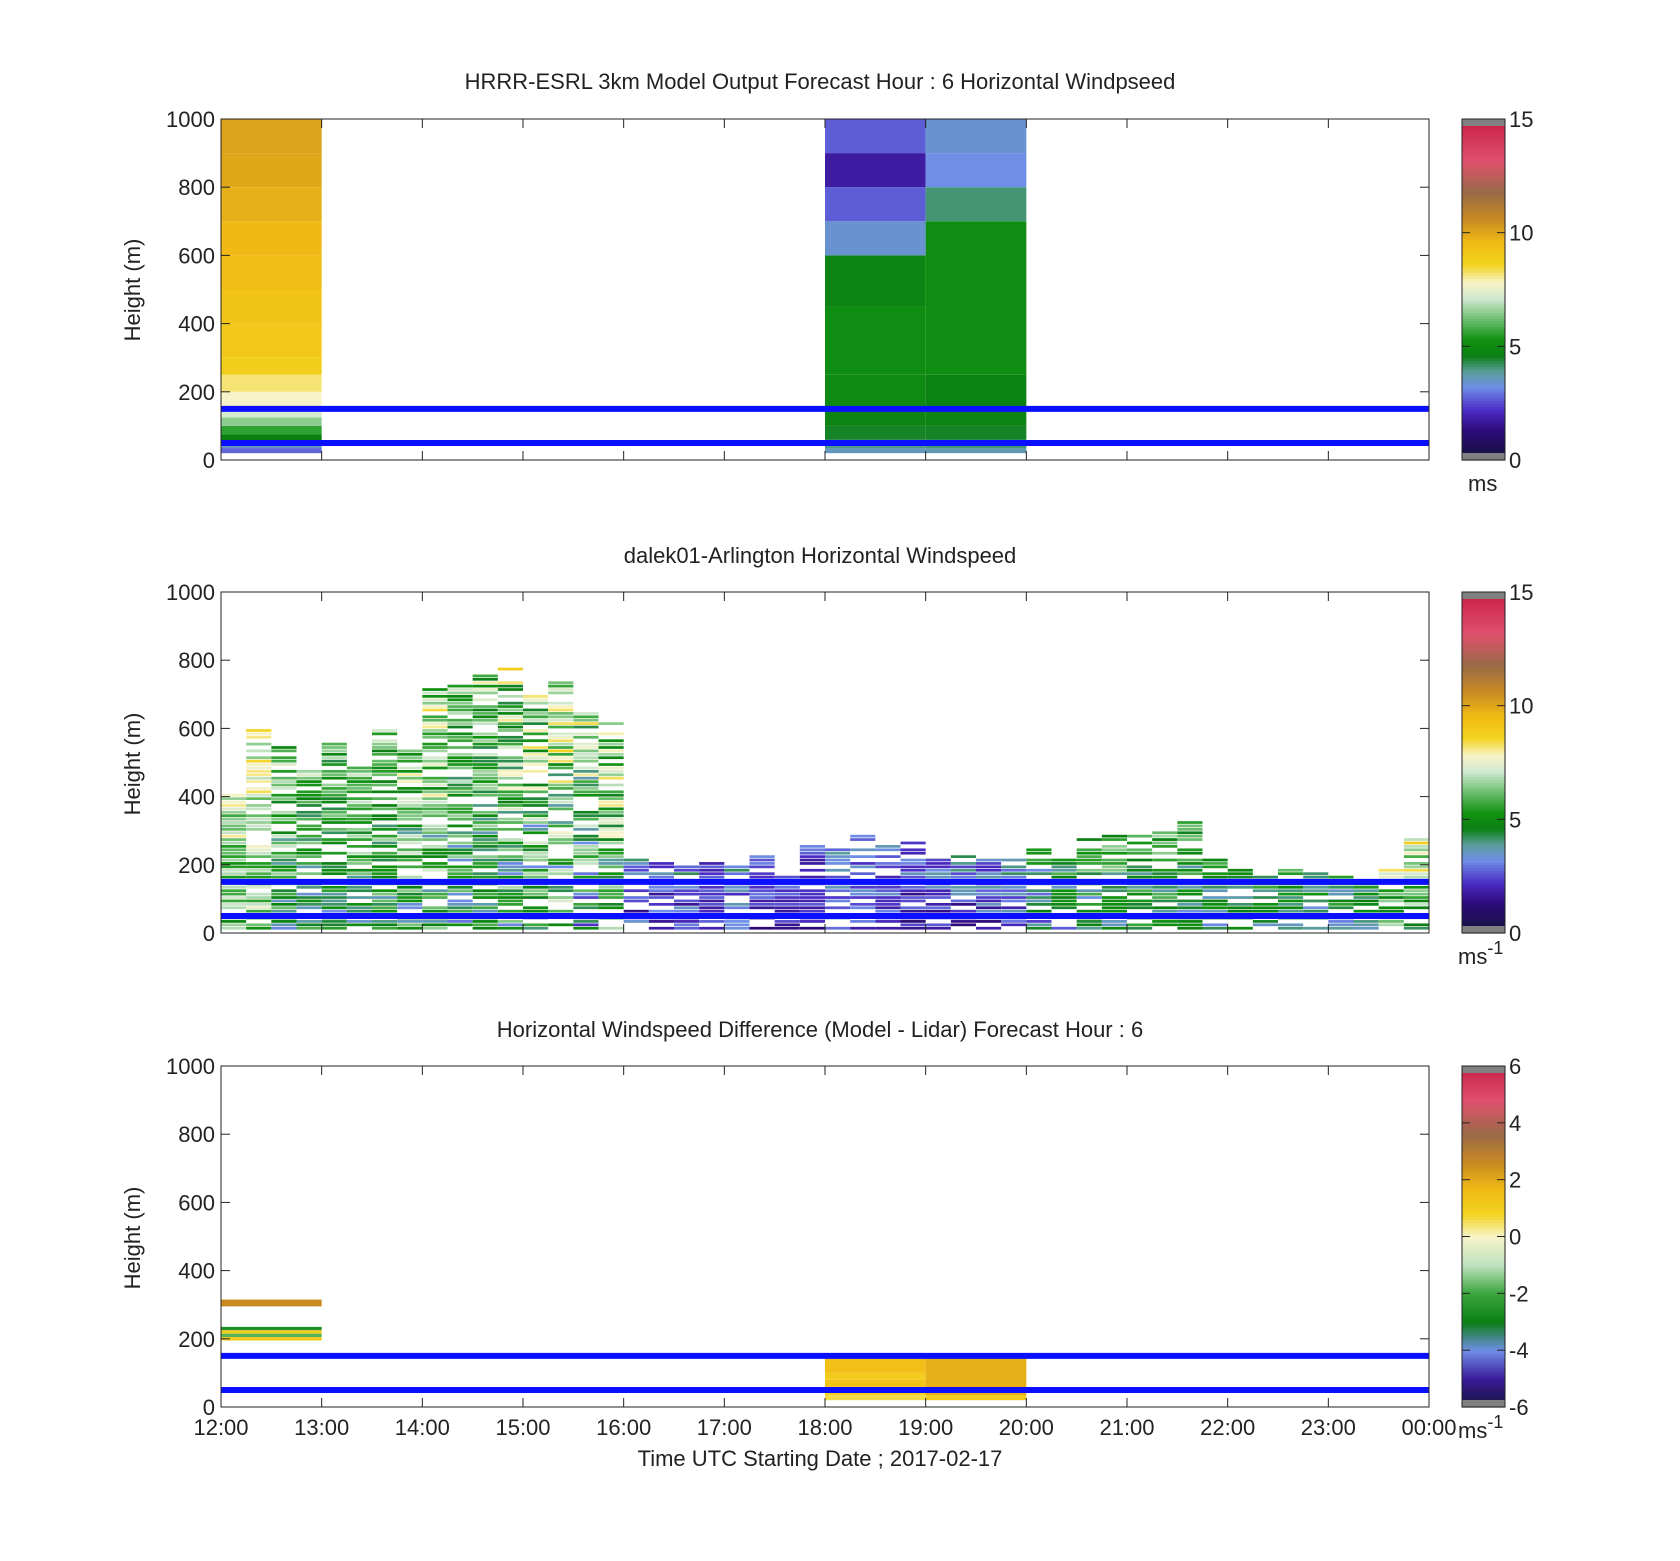 The height and width of the screenshot is (1561, 1680). I want to click on colorbar-underflow, so click(1483, 1403).